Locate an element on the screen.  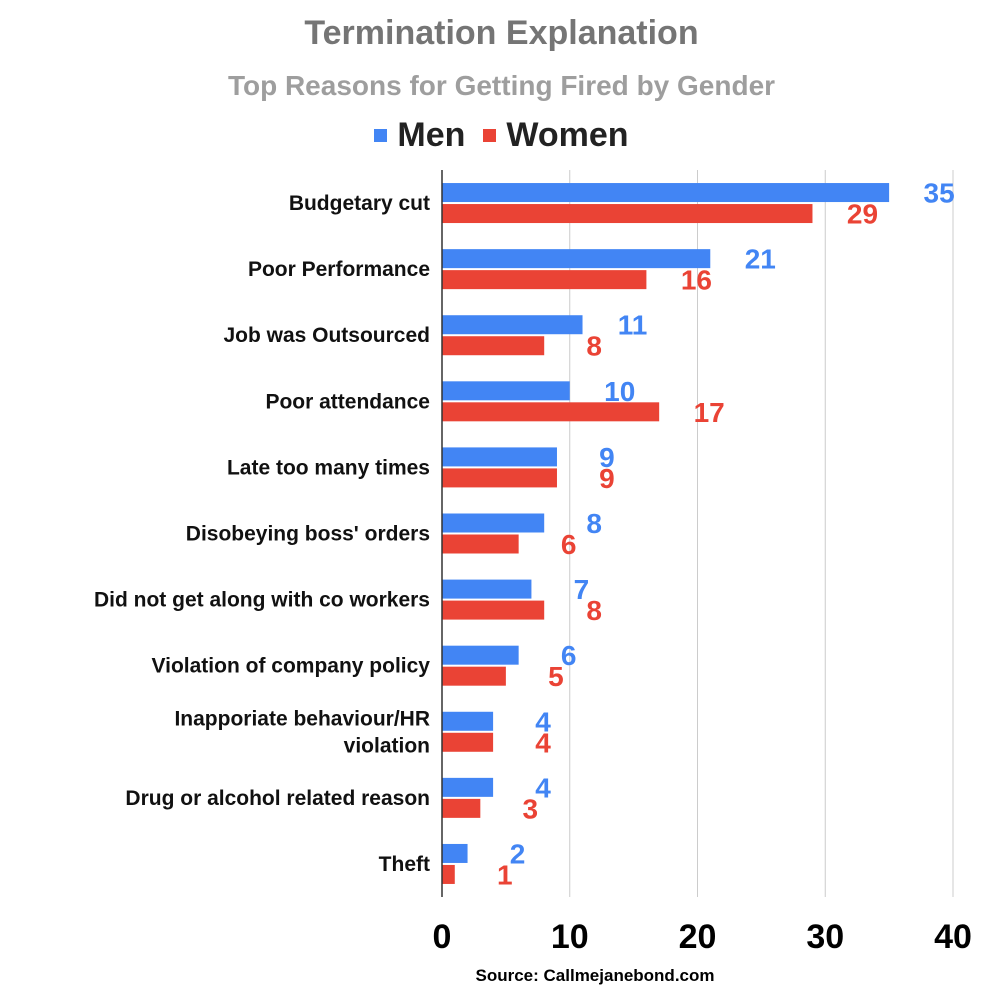
category-label: Budgetary cut is located at coordinates (359, 203).